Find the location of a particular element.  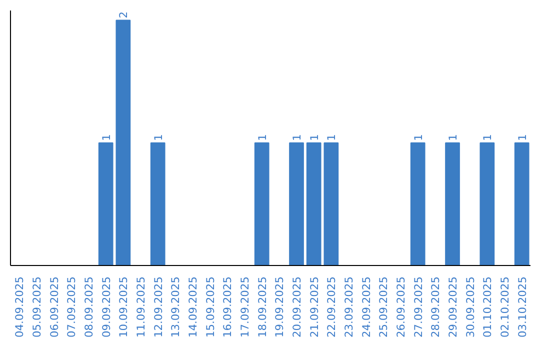

x-tick-label: 29.09.2025 is located at coordinates (453, 307).